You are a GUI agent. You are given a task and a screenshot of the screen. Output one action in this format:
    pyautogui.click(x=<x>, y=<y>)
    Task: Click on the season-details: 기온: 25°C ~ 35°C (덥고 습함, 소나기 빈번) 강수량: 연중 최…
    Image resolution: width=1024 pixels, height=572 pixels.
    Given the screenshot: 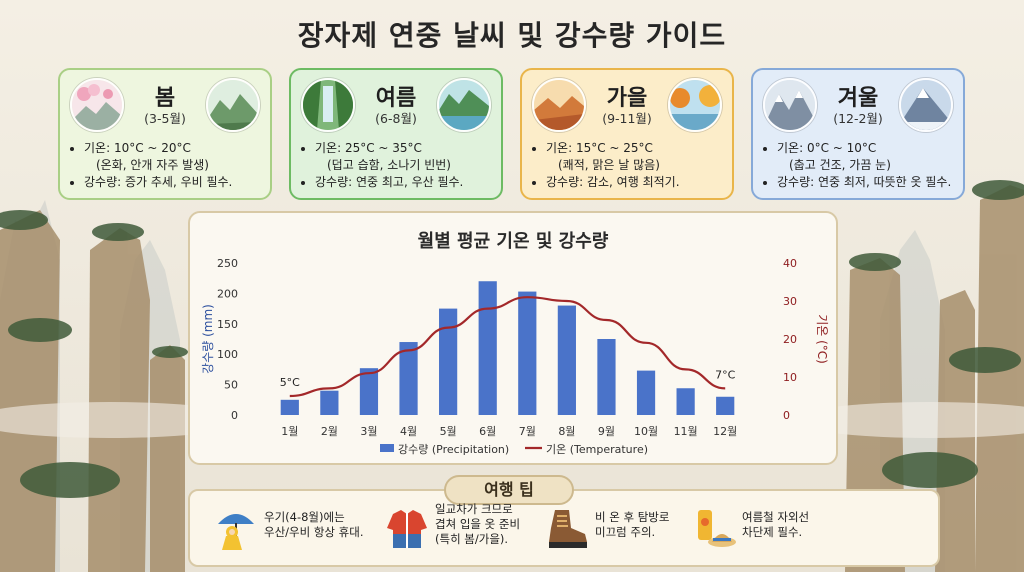 What is the action you would take?
    pyautogui.click(x=383, y=165)
    